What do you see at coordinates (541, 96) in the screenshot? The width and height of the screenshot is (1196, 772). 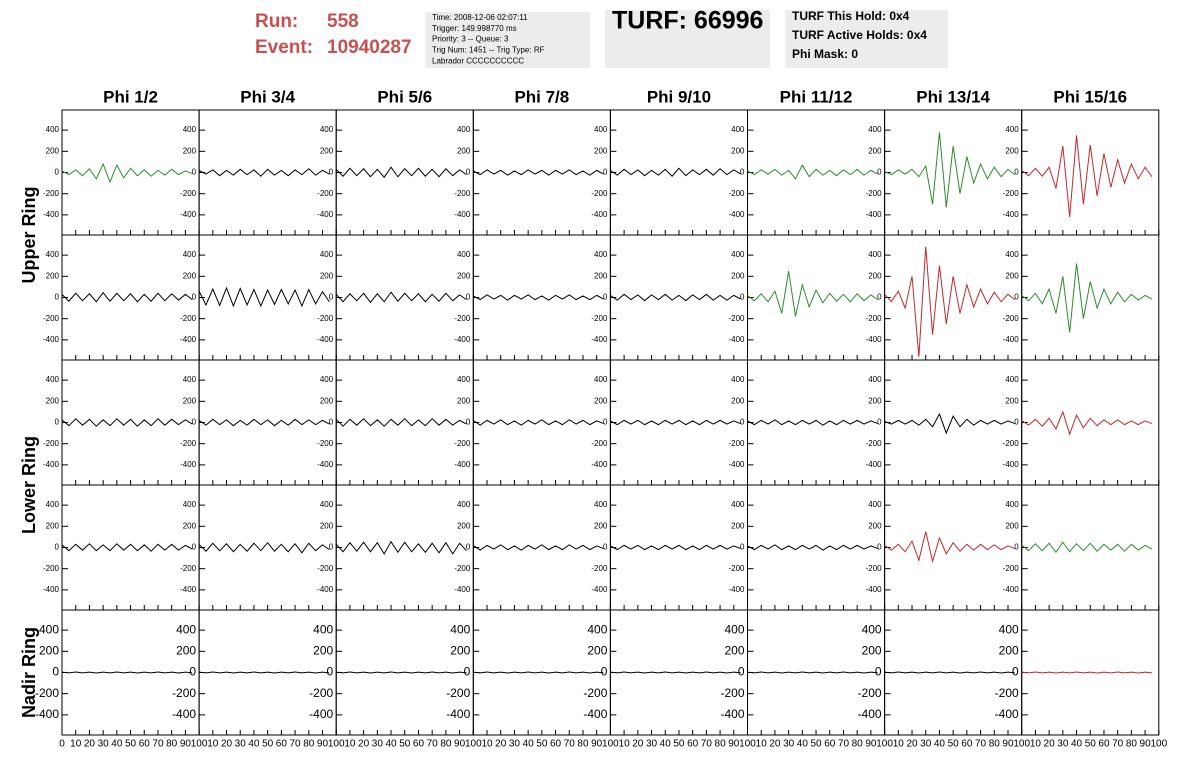 I see `column-title: Phi 7/8` at bounding box center [541, 96].